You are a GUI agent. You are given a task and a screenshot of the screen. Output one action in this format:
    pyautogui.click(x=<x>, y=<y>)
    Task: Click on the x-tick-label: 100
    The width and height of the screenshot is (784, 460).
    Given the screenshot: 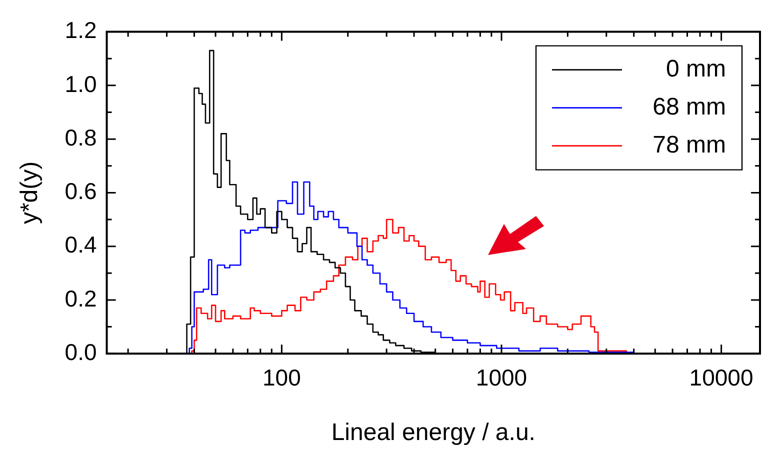 What is the action you would take?
    pyautogui.click(x=281, y=377)
    